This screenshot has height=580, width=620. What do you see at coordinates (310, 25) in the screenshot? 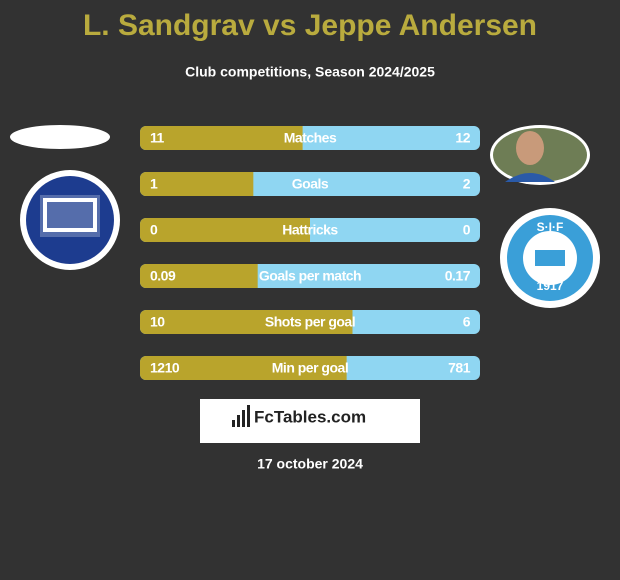
I see `title: L. Sandgrav vs Jeppe Andersen` at bounding box center [310, 25].